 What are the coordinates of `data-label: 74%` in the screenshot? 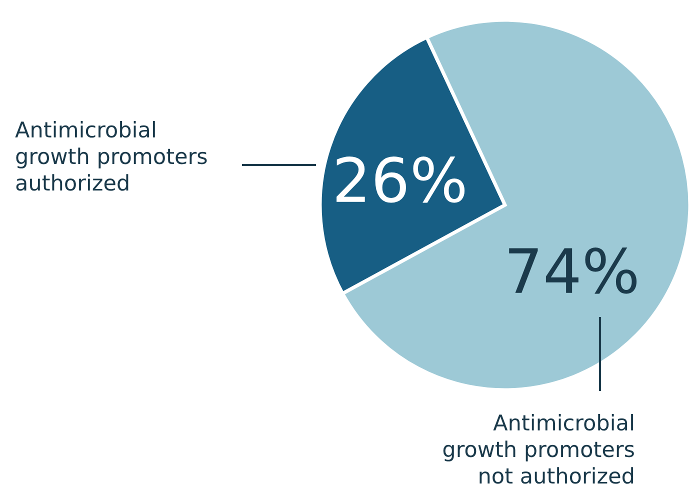 It's located at (573, 271).